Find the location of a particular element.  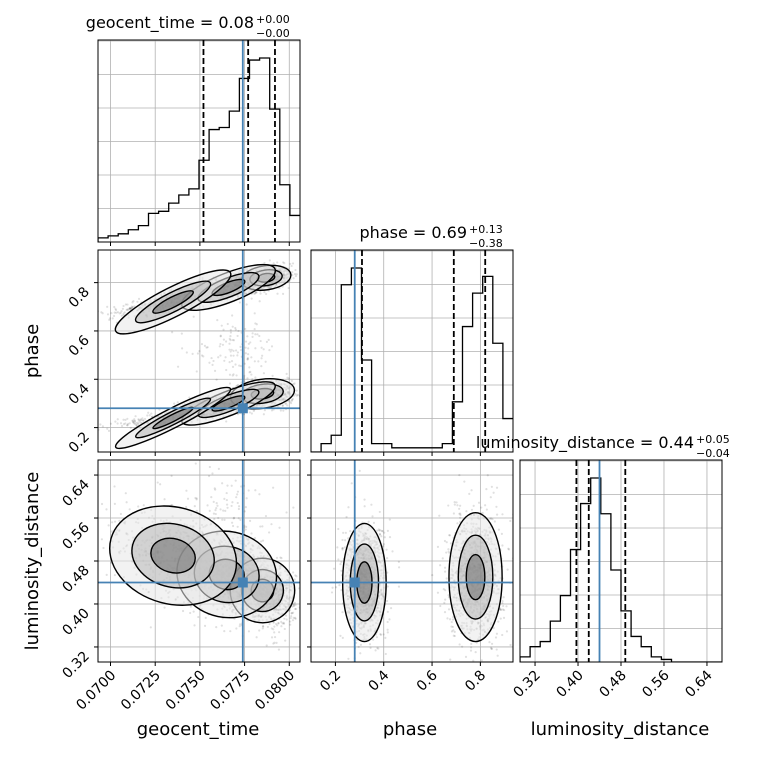

x-tick-label: 0.64 is located at coordinates (698, 683).